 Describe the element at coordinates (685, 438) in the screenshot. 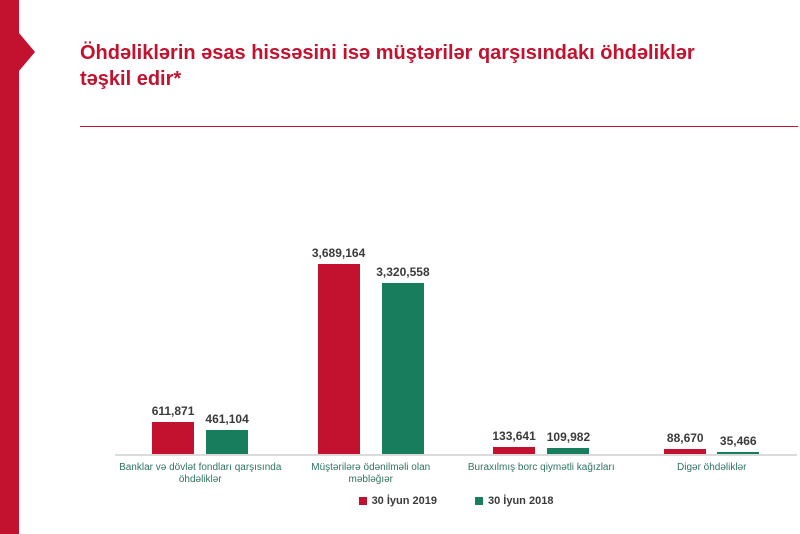

I see `value-label: 88,670` at that location.